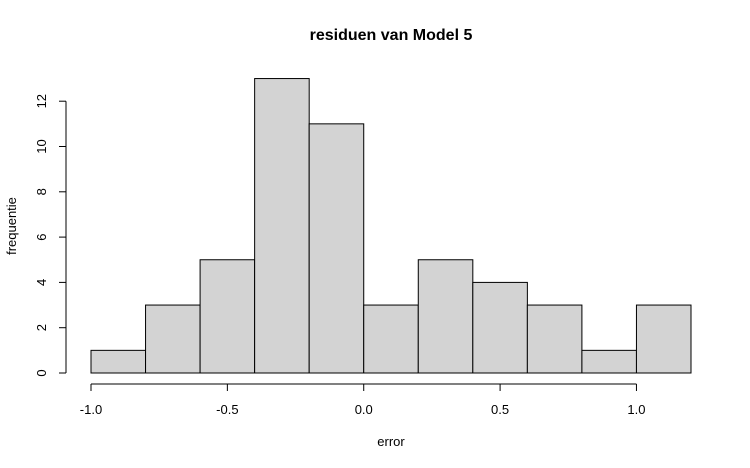 The width and height of the screenshot is (750, 468). What do you see at coordinates (41, 146) in the screenshot?
I see `y-tick-label: 10` at bounding box center [41, 146].